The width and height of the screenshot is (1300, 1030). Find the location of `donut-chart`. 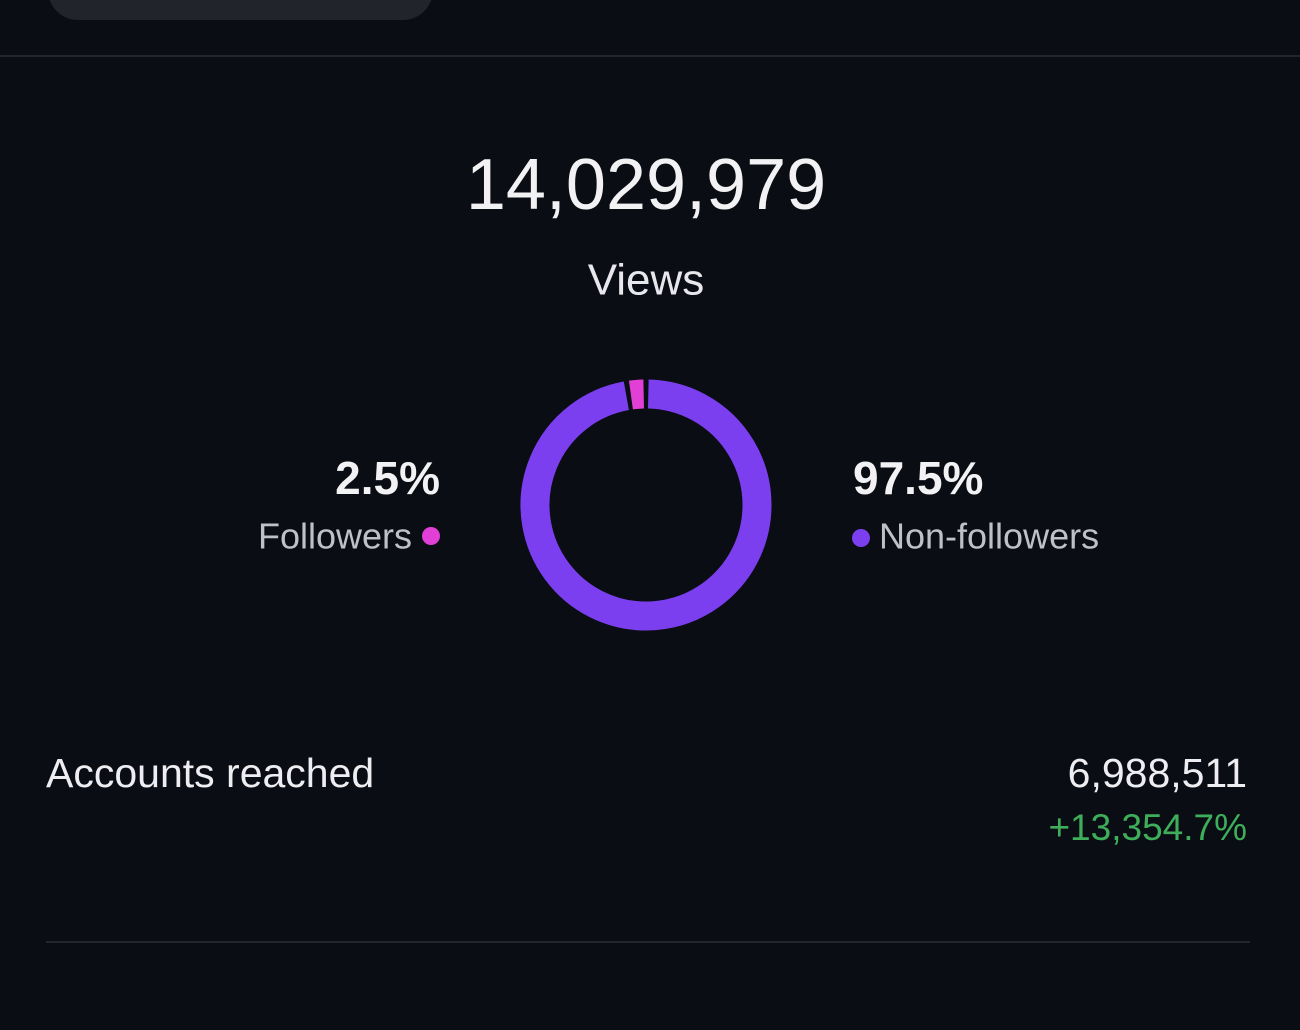

donut-chart is located at coordinates (646, 505).